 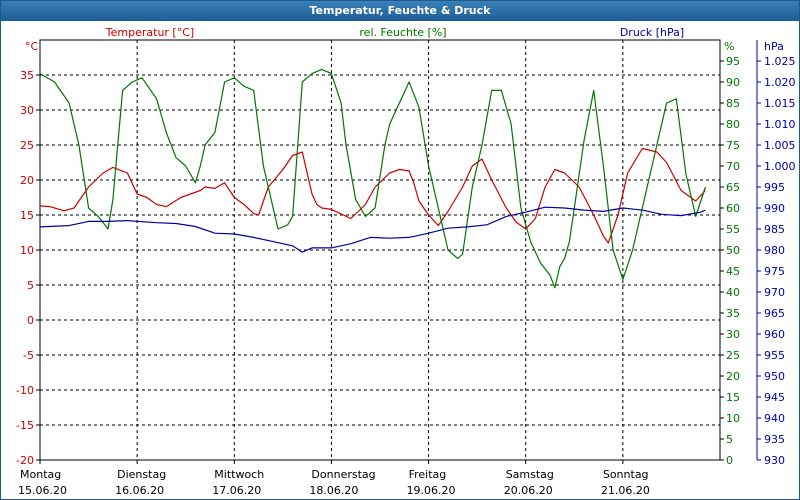 I want to click on pressure-tick-label: 960, so click(x=774, y=334).